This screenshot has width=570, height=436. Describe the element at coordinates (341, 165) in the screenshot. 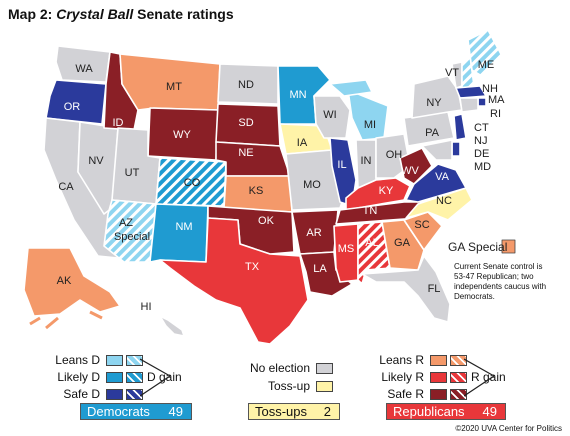

I see `label-il: IL` at that location.